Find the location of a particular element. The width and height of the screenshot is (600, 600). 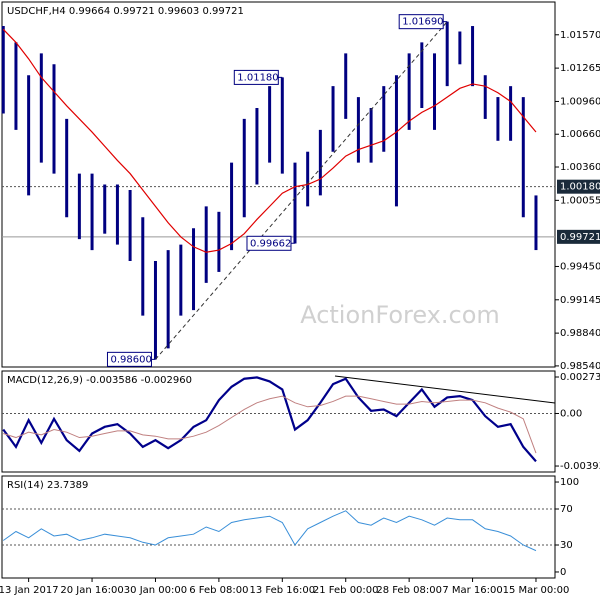

y-tick-label: 1.00660 is located at coordinates (580, 134).